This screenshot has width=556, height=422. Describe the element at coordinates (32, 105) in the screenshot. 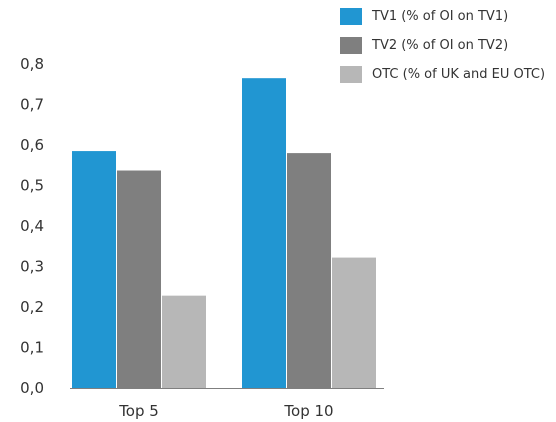

I see `y-tick-label: 0,7` at that location.